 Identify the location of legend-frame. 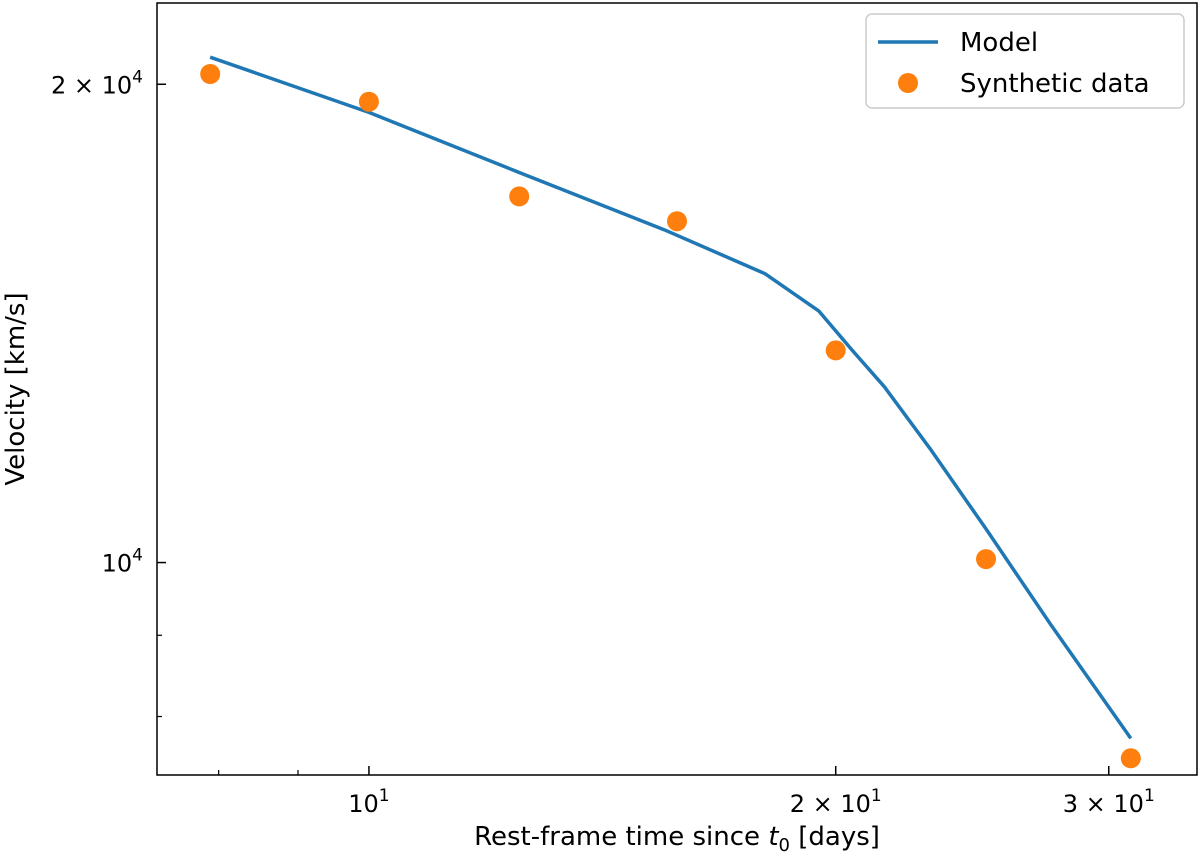
(1025, 61).